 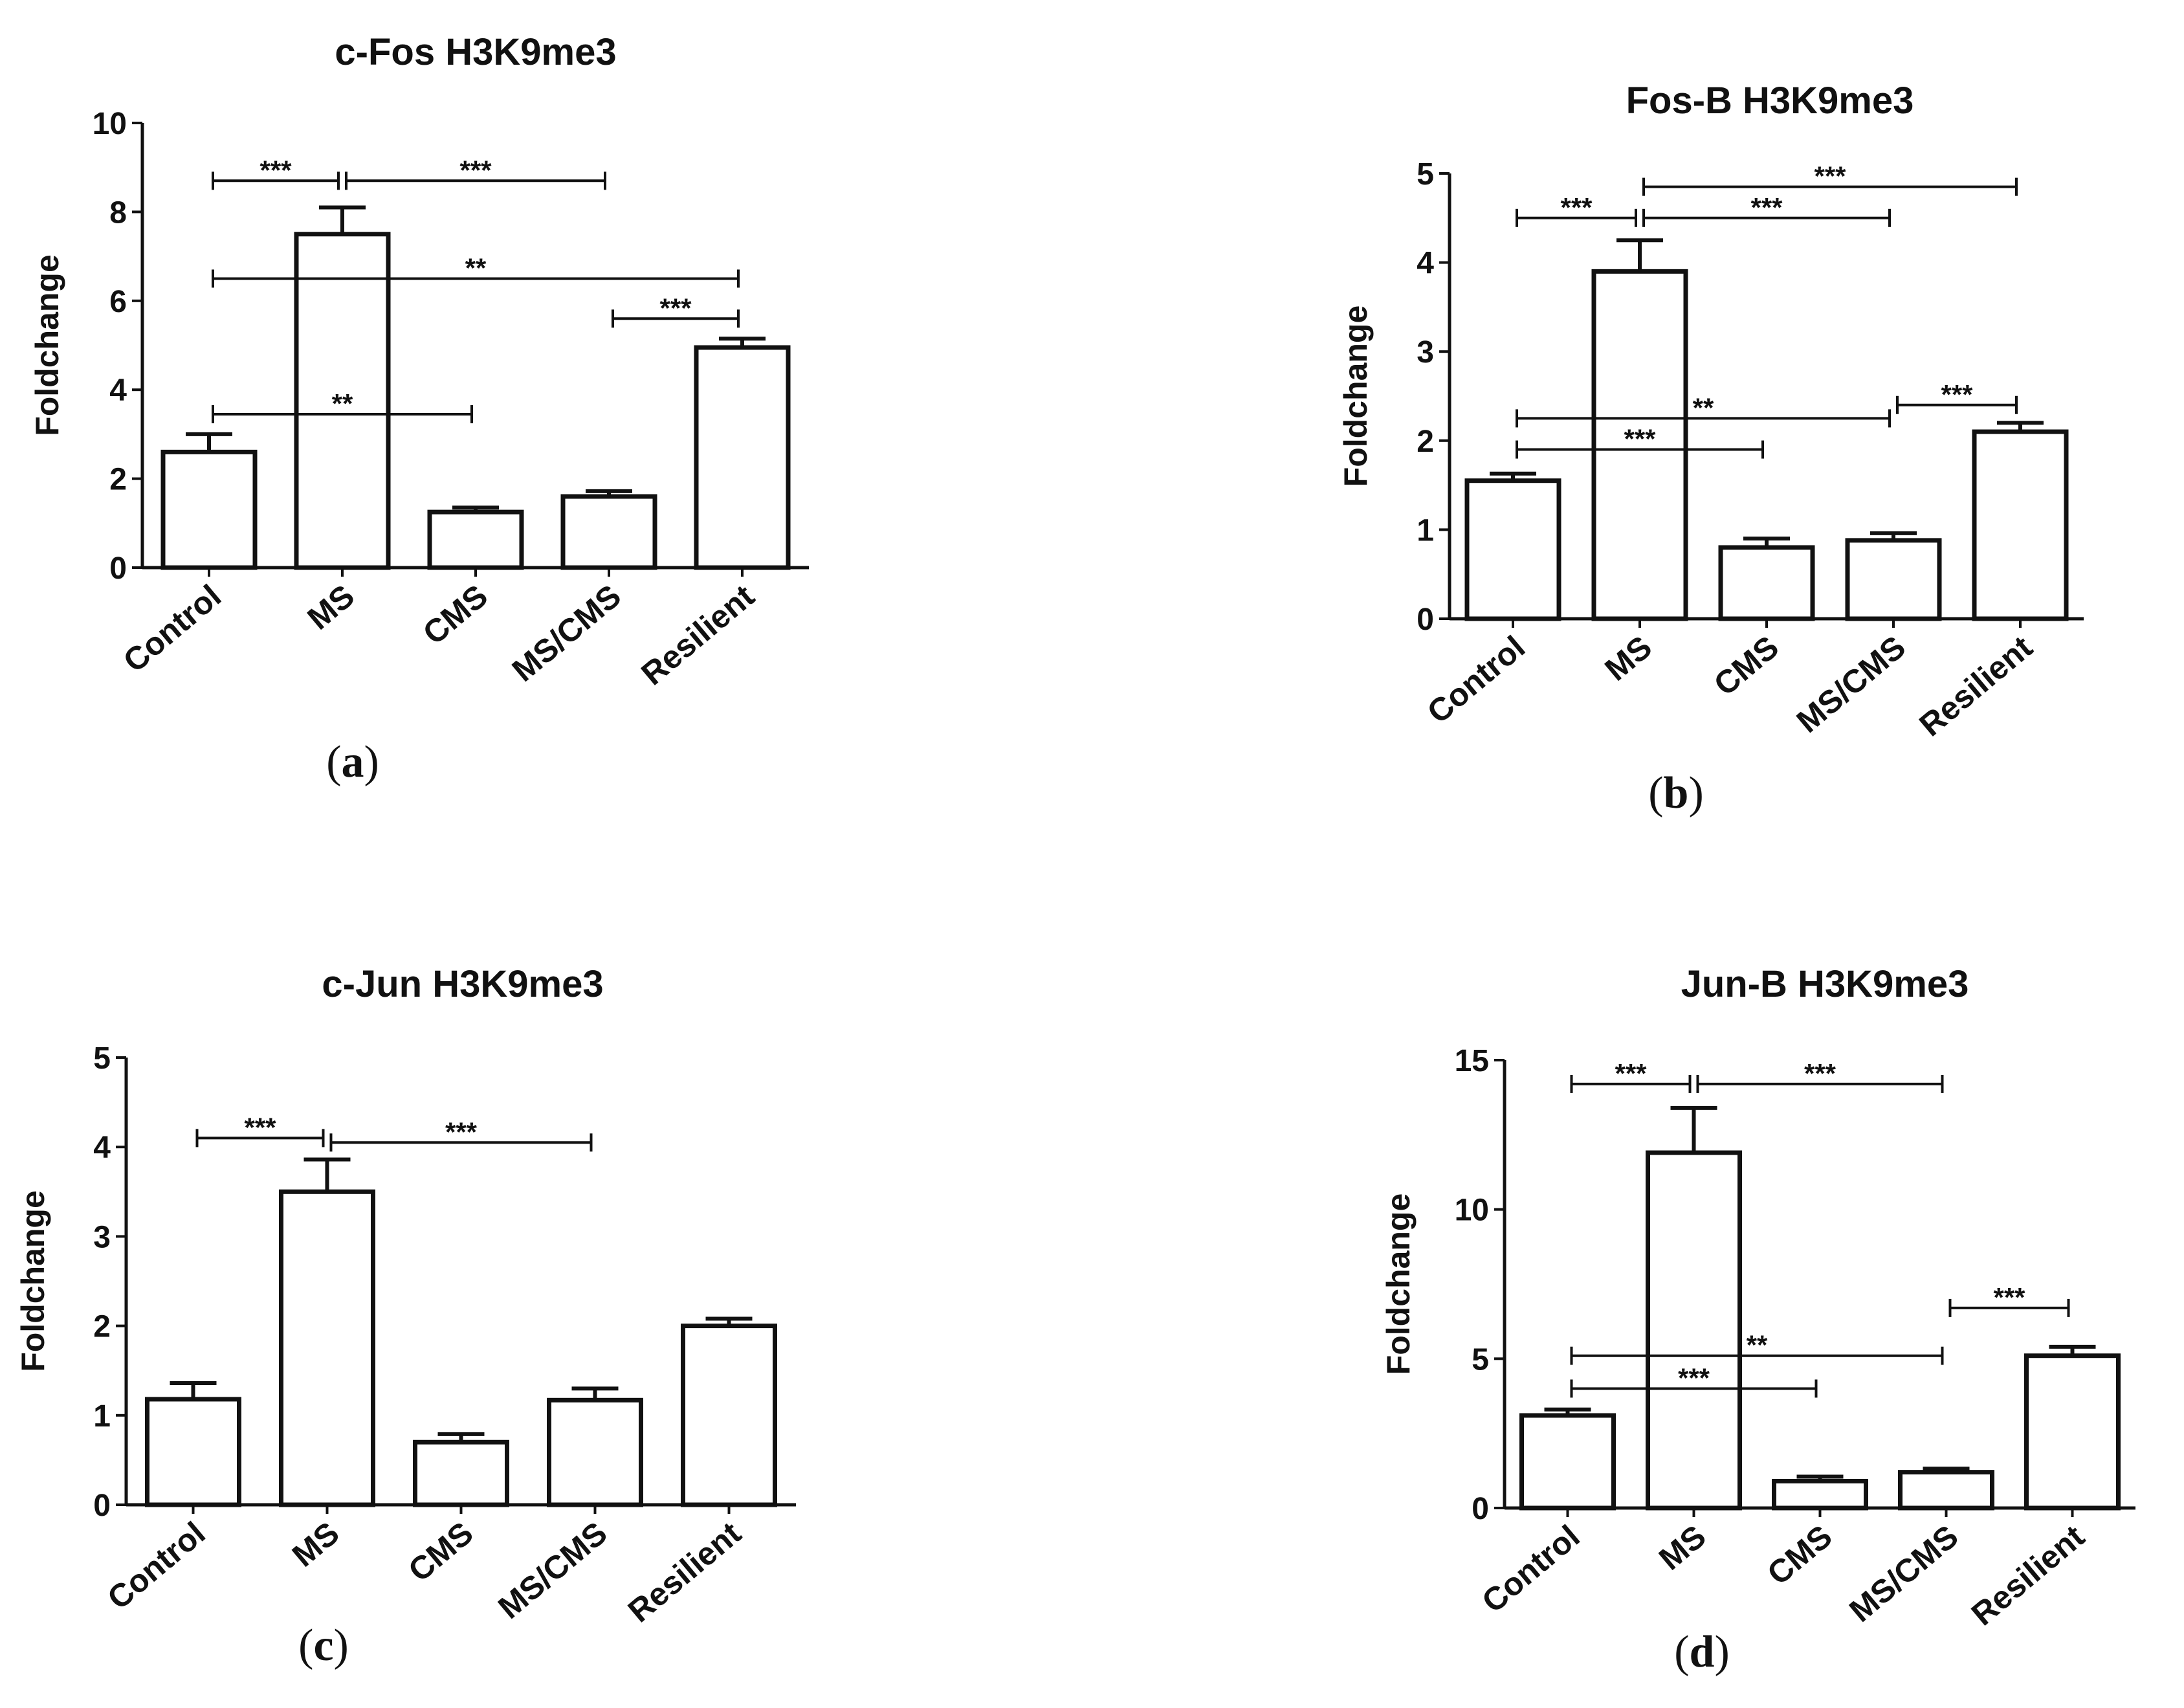 I want to click on y-tick-label: 6, so click(x=118, y=302).